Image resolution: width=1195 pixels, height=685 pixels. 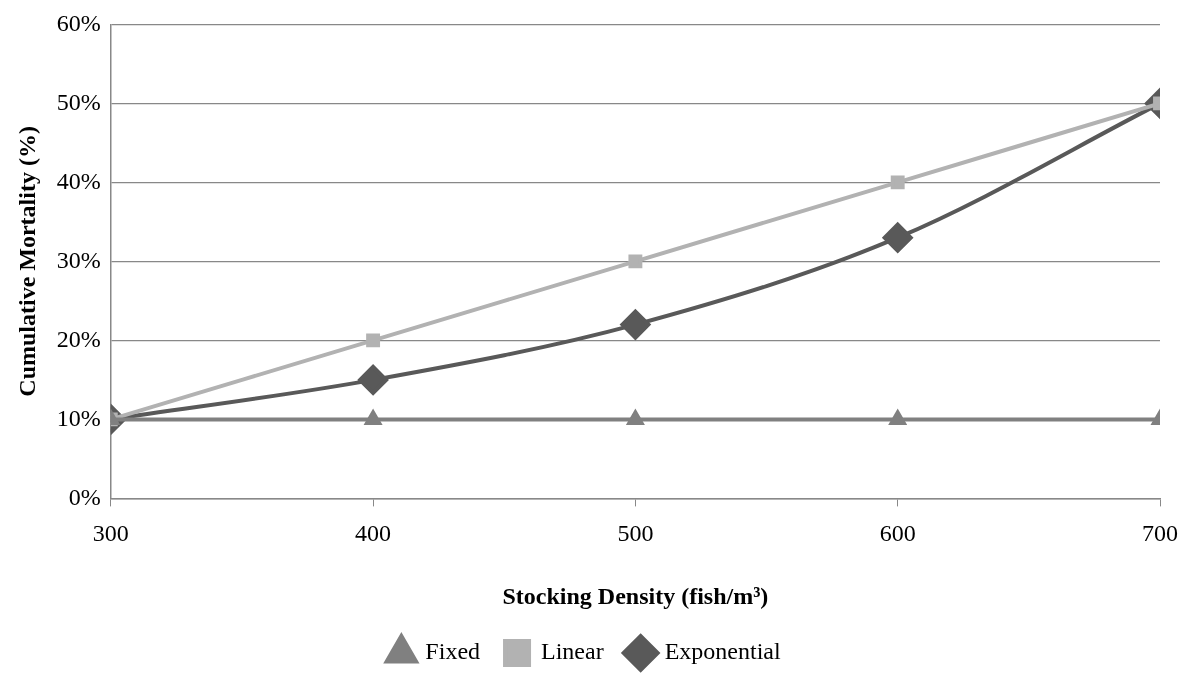 What do you see at coordinates (78, 259) in the screenshot?
I see `y-tick-label: 30%` at bounding box center [78, 259].